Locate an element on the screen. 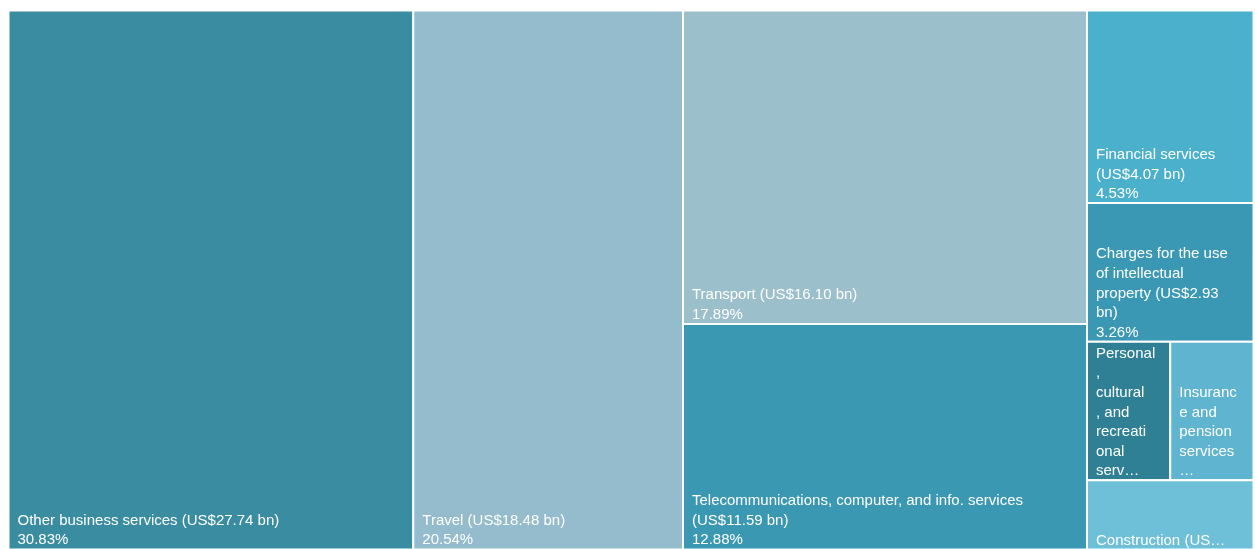 This screenshot has width=1255, height=549. data-label: 12.88% is located at coordinates (717, 539).